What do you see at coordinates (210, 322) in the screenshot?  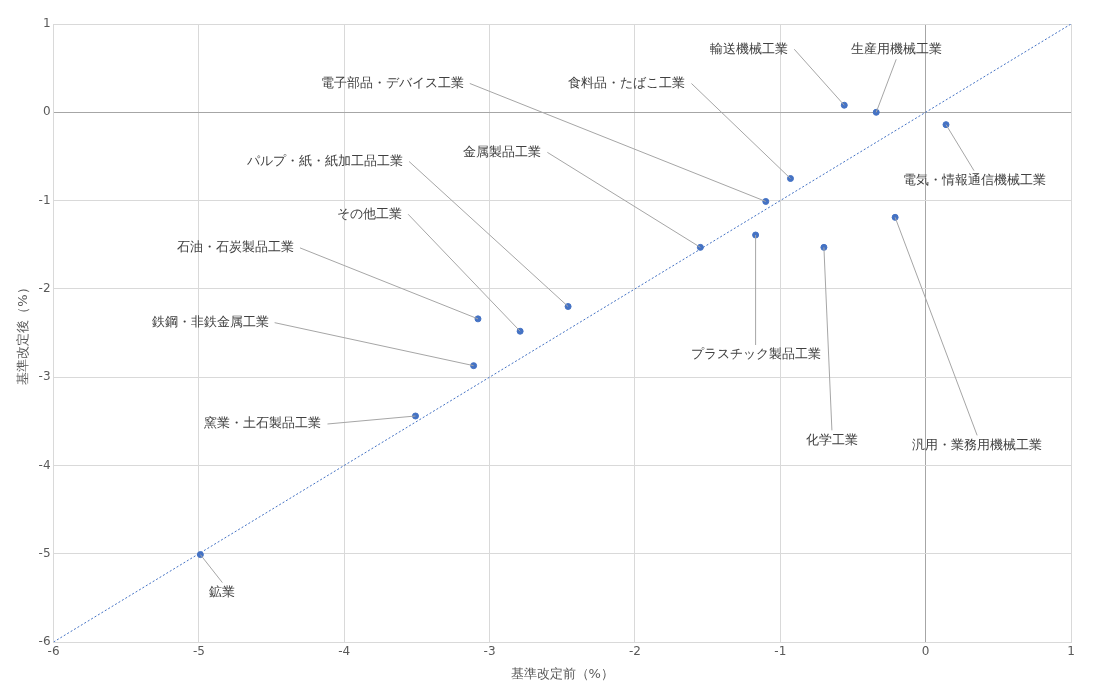 I see `annotation: 鉄鋼・非鉄金属工業` at bounding box center [210, 322].